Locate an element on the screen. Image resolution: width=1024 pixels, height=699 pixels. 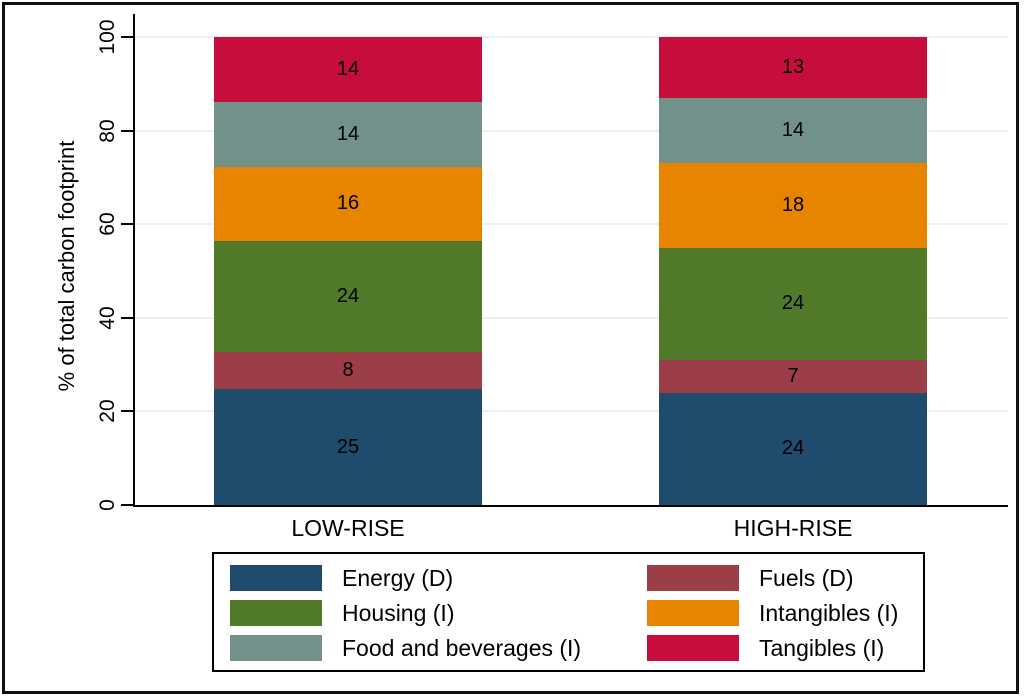
bar-value-label: 8 is located at coordinates (348, 370).